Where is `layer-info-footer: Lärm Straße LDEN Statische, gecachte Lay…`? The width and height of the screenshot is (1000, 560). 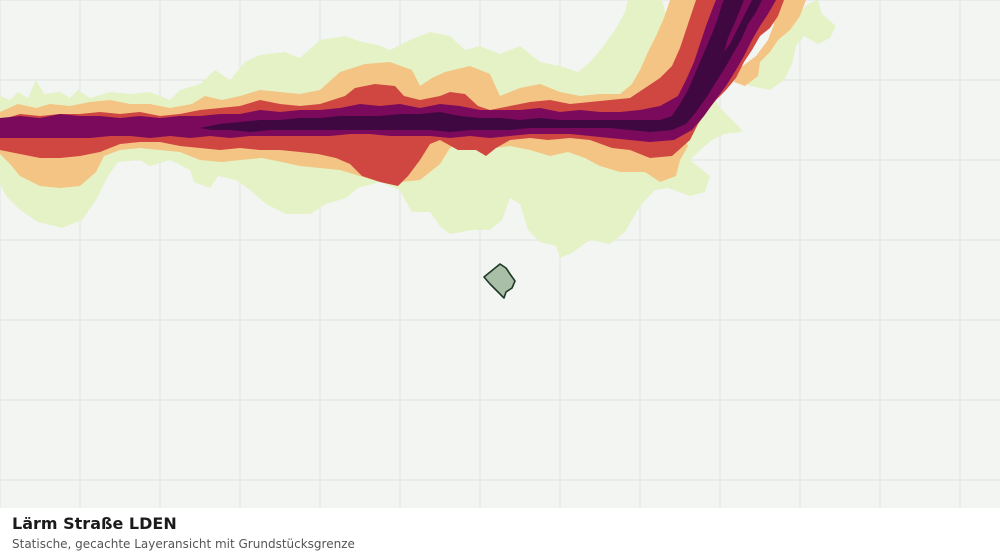 layer-info-footer: Lärm Straße LDEN Statische, gecachte Lay… is located at coordinates (500, 534).